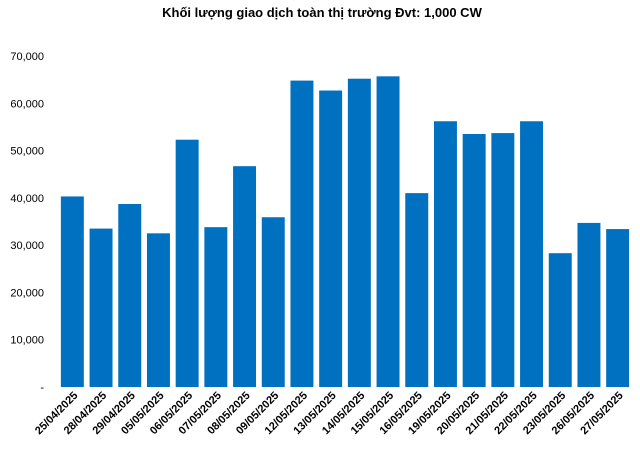 The height and width of the screenshot is (449, 640). I want to click on y-tick-label: 40,000, so click(27, 199).